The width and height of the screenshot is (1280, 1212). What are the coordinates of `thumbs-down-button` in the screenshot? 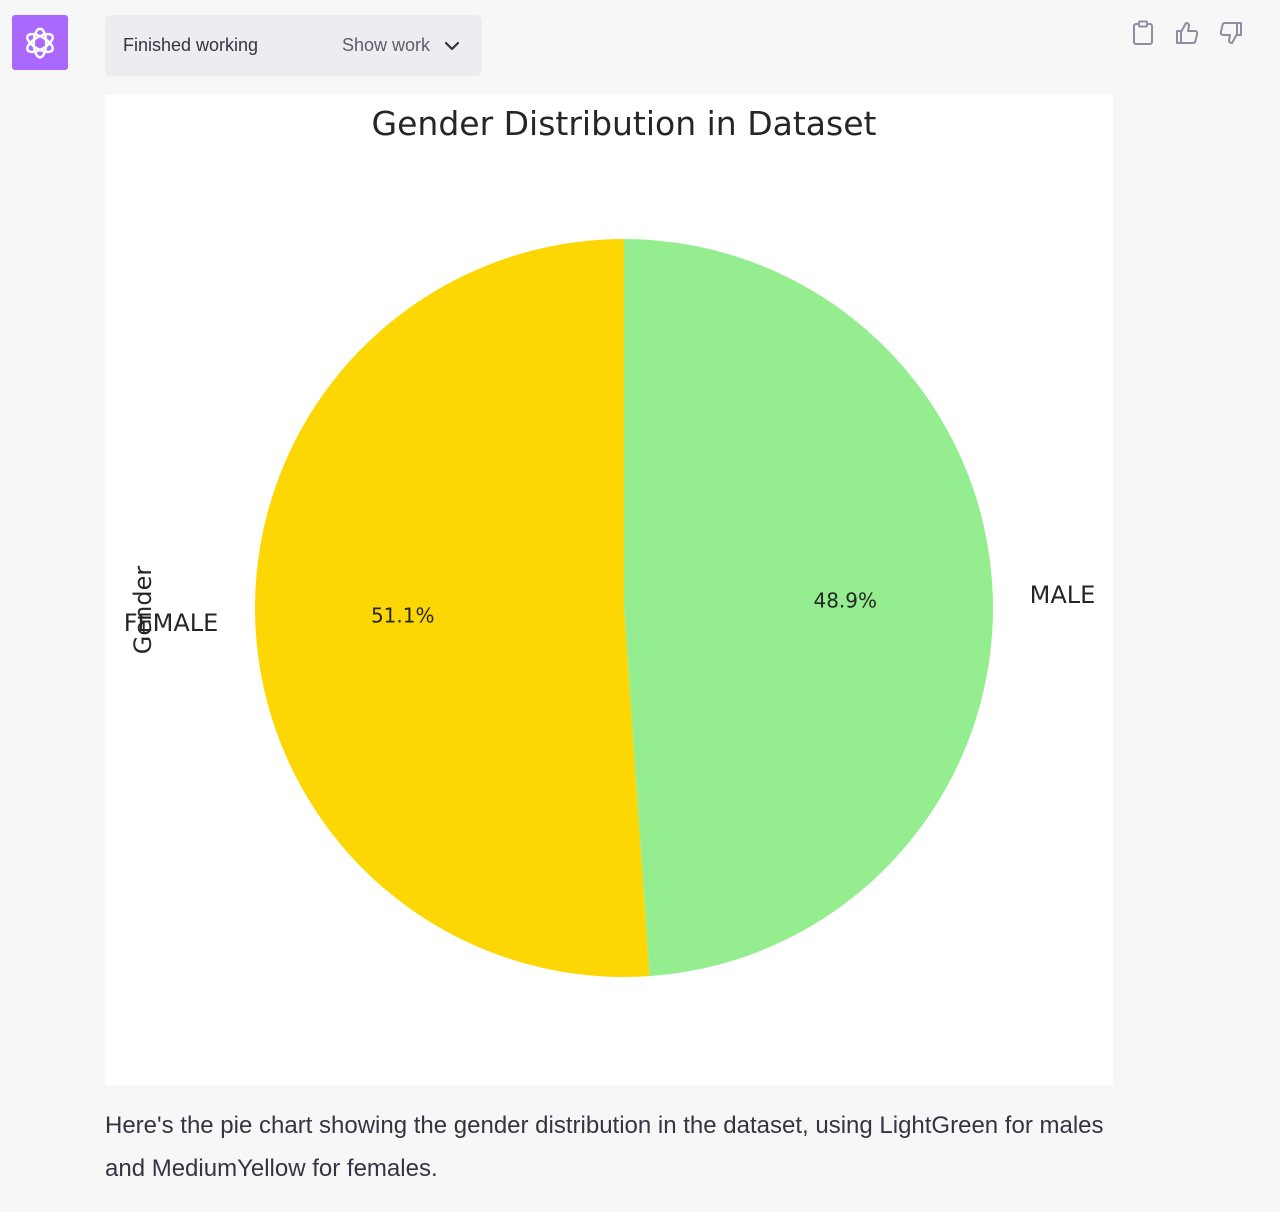 It's located at (1231, 33).